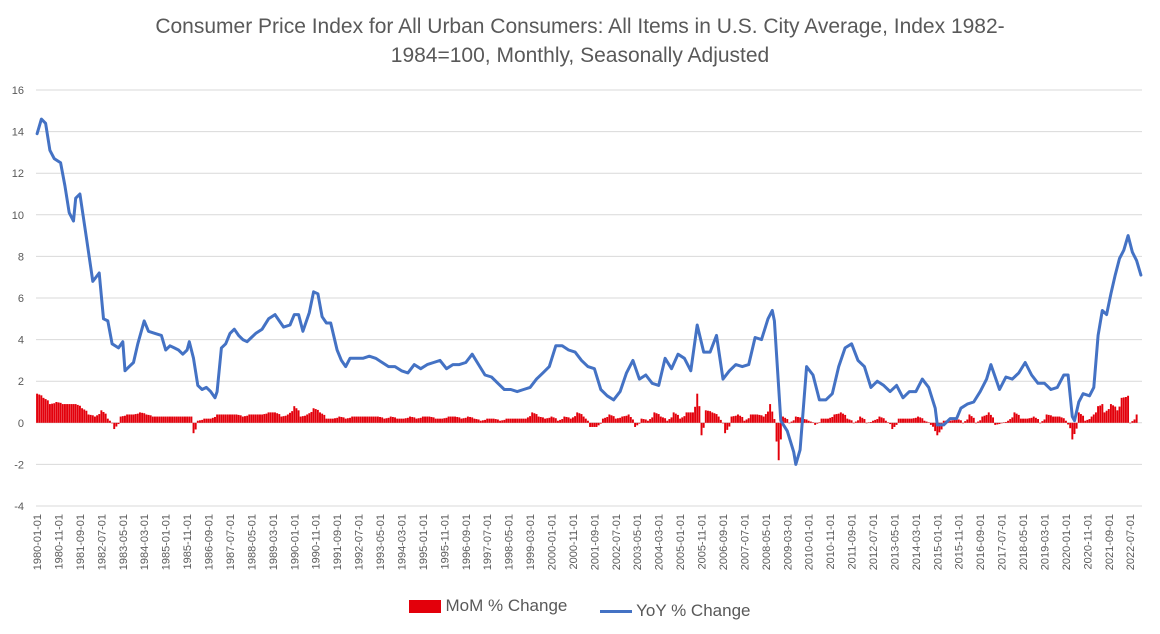  I want to click on x-tick-label: 1996-09-01, so click(467, 542).